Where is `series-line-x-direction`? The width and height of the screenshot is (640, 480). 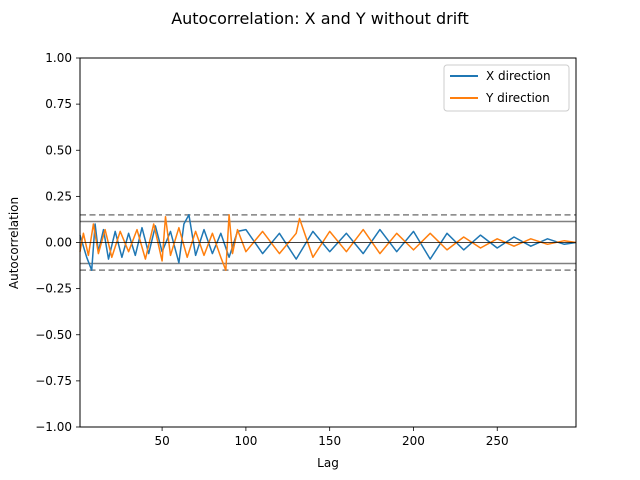
series-line-x-direction is located at coordinates (328, 242).